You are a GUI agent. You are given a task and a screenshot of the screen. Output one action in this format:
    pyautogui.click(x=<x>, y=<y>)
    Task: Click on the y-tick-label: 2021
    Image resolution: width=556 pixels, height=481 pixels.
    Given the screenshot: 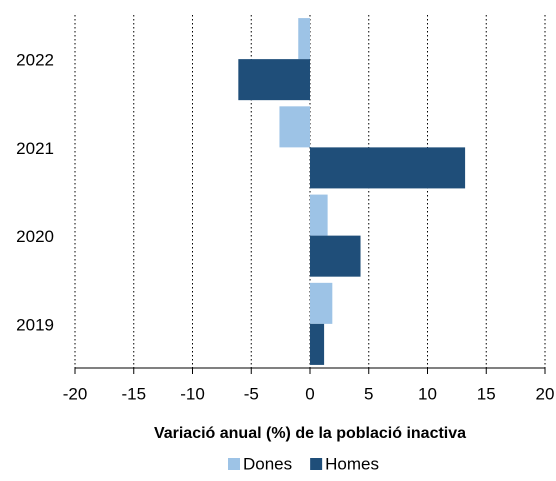 What is the action you would take?
    pyautogui.click(x=35, y=148)
    